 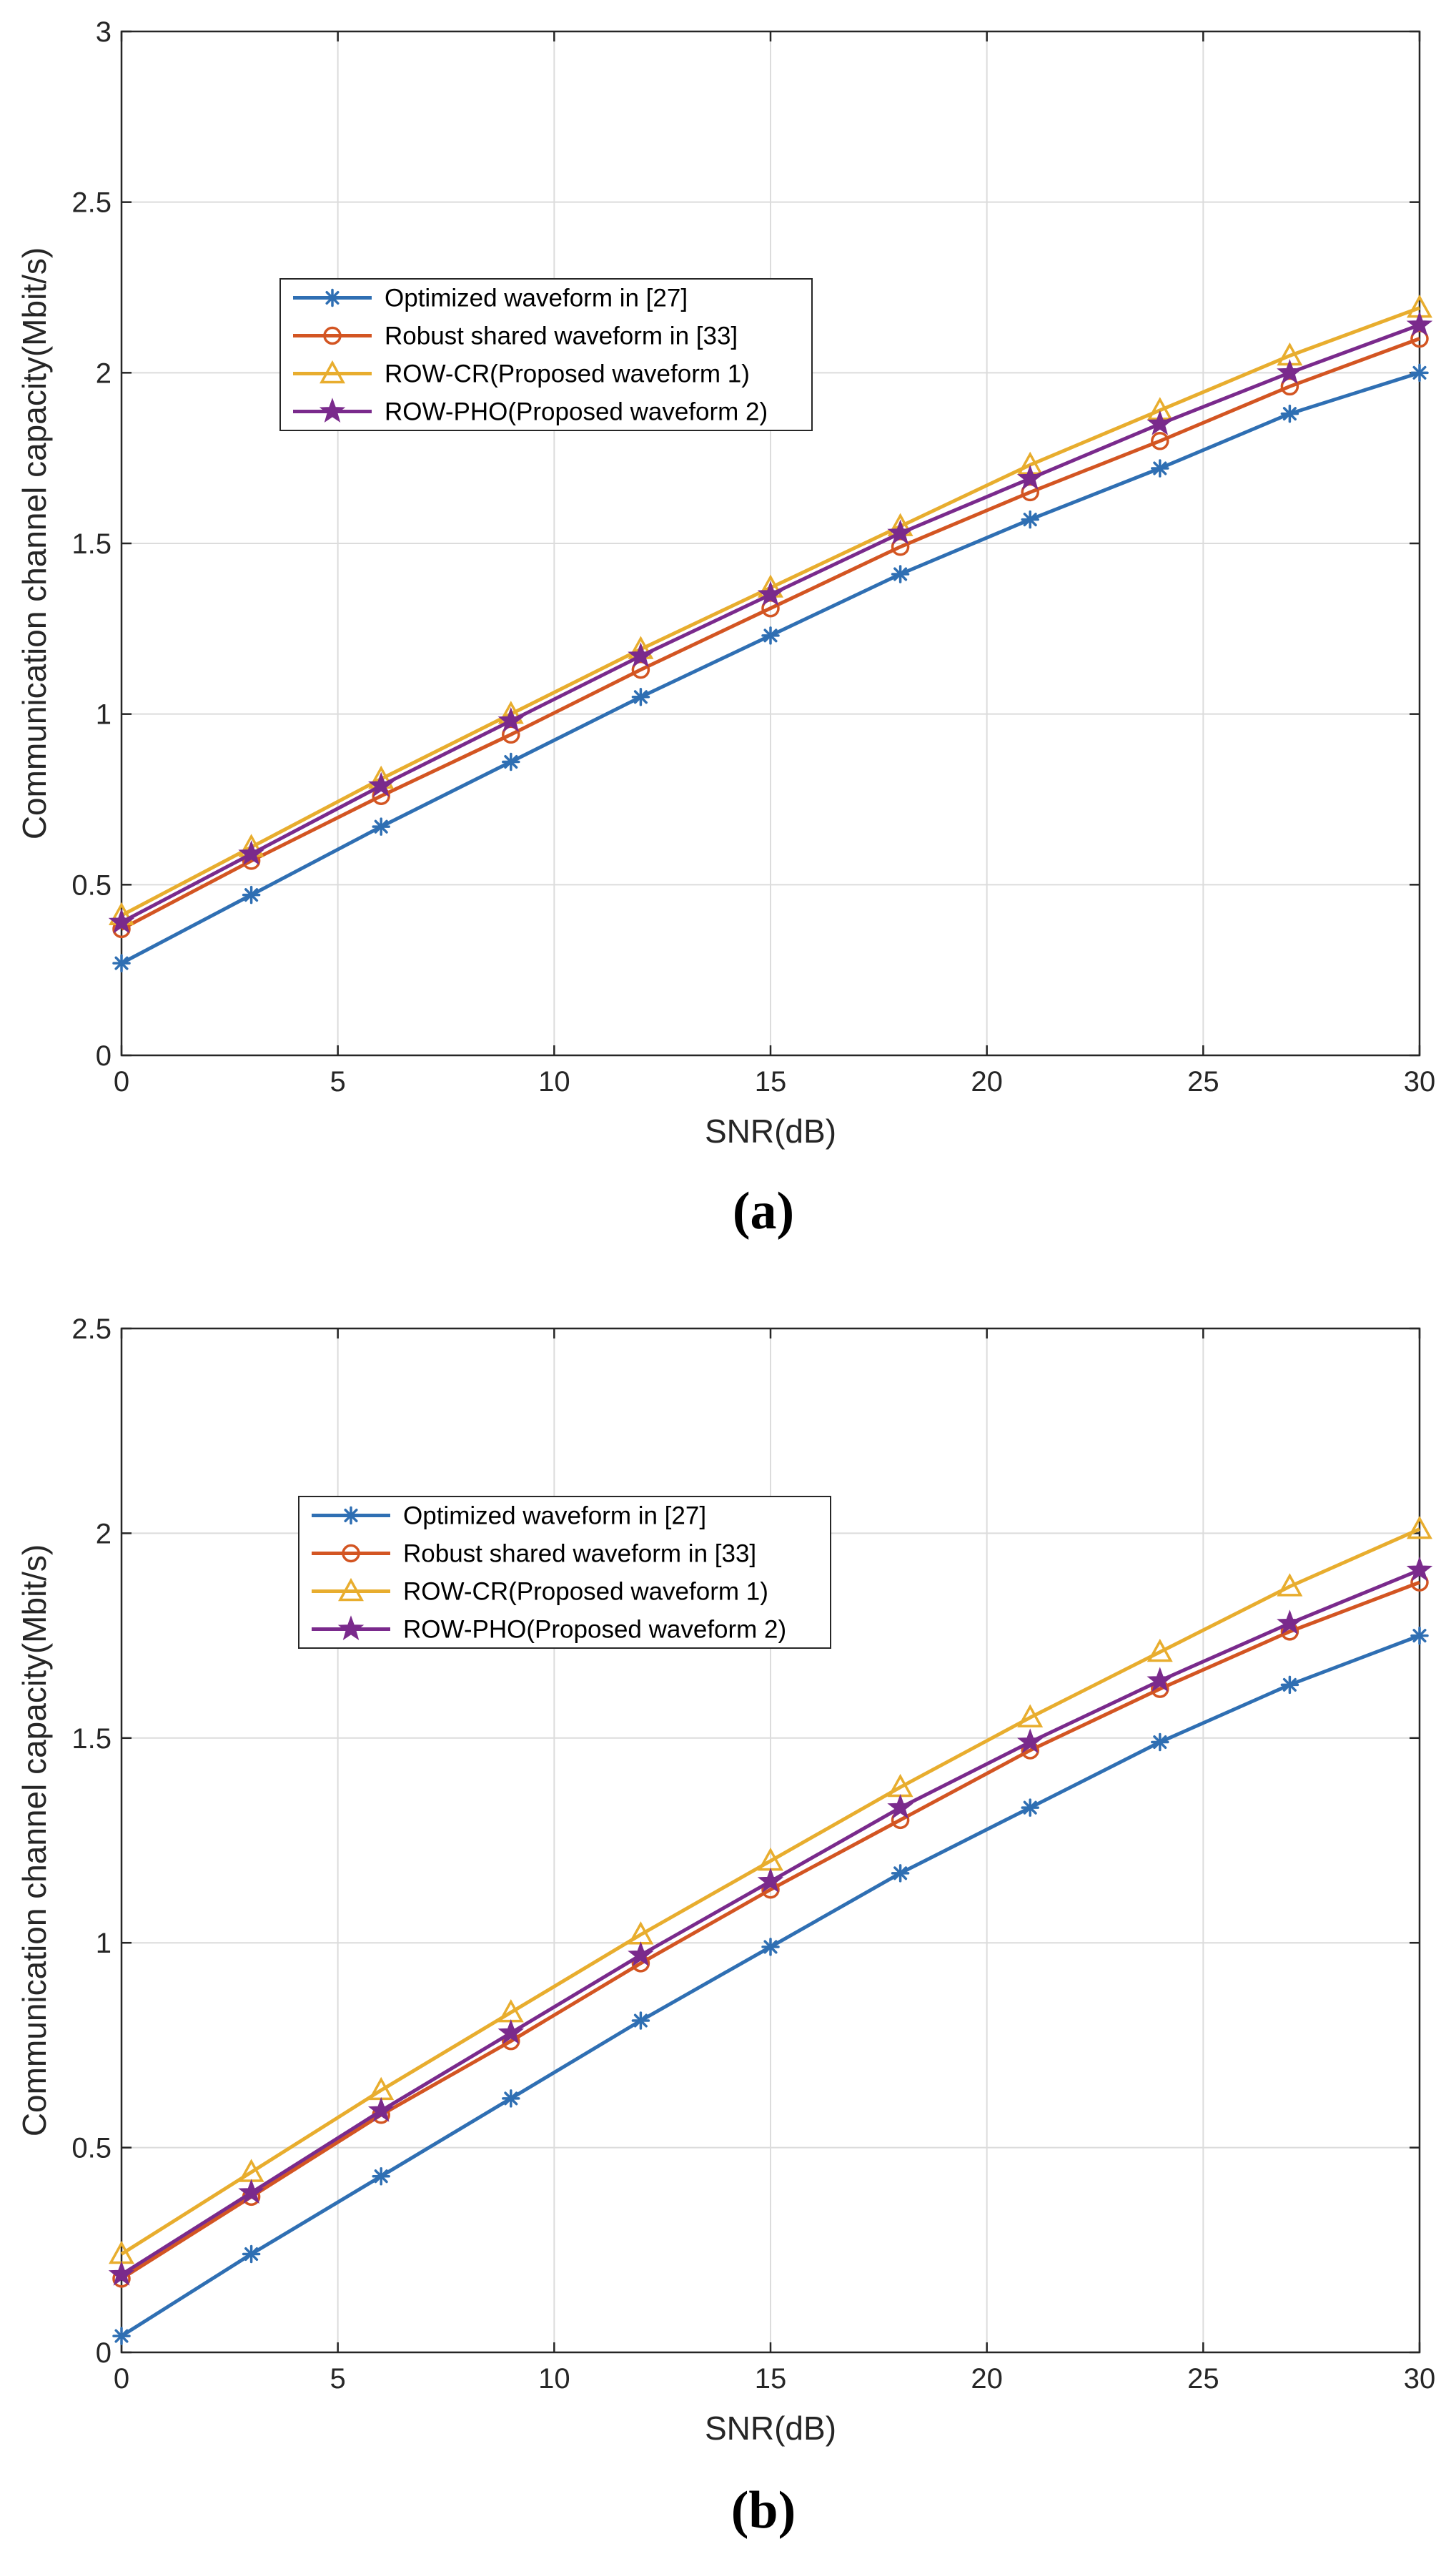 What do you see at coordinates (338, 2379) in the screenshot?
I see `x-tick-label: 5` at bounding box center [338, 2379].